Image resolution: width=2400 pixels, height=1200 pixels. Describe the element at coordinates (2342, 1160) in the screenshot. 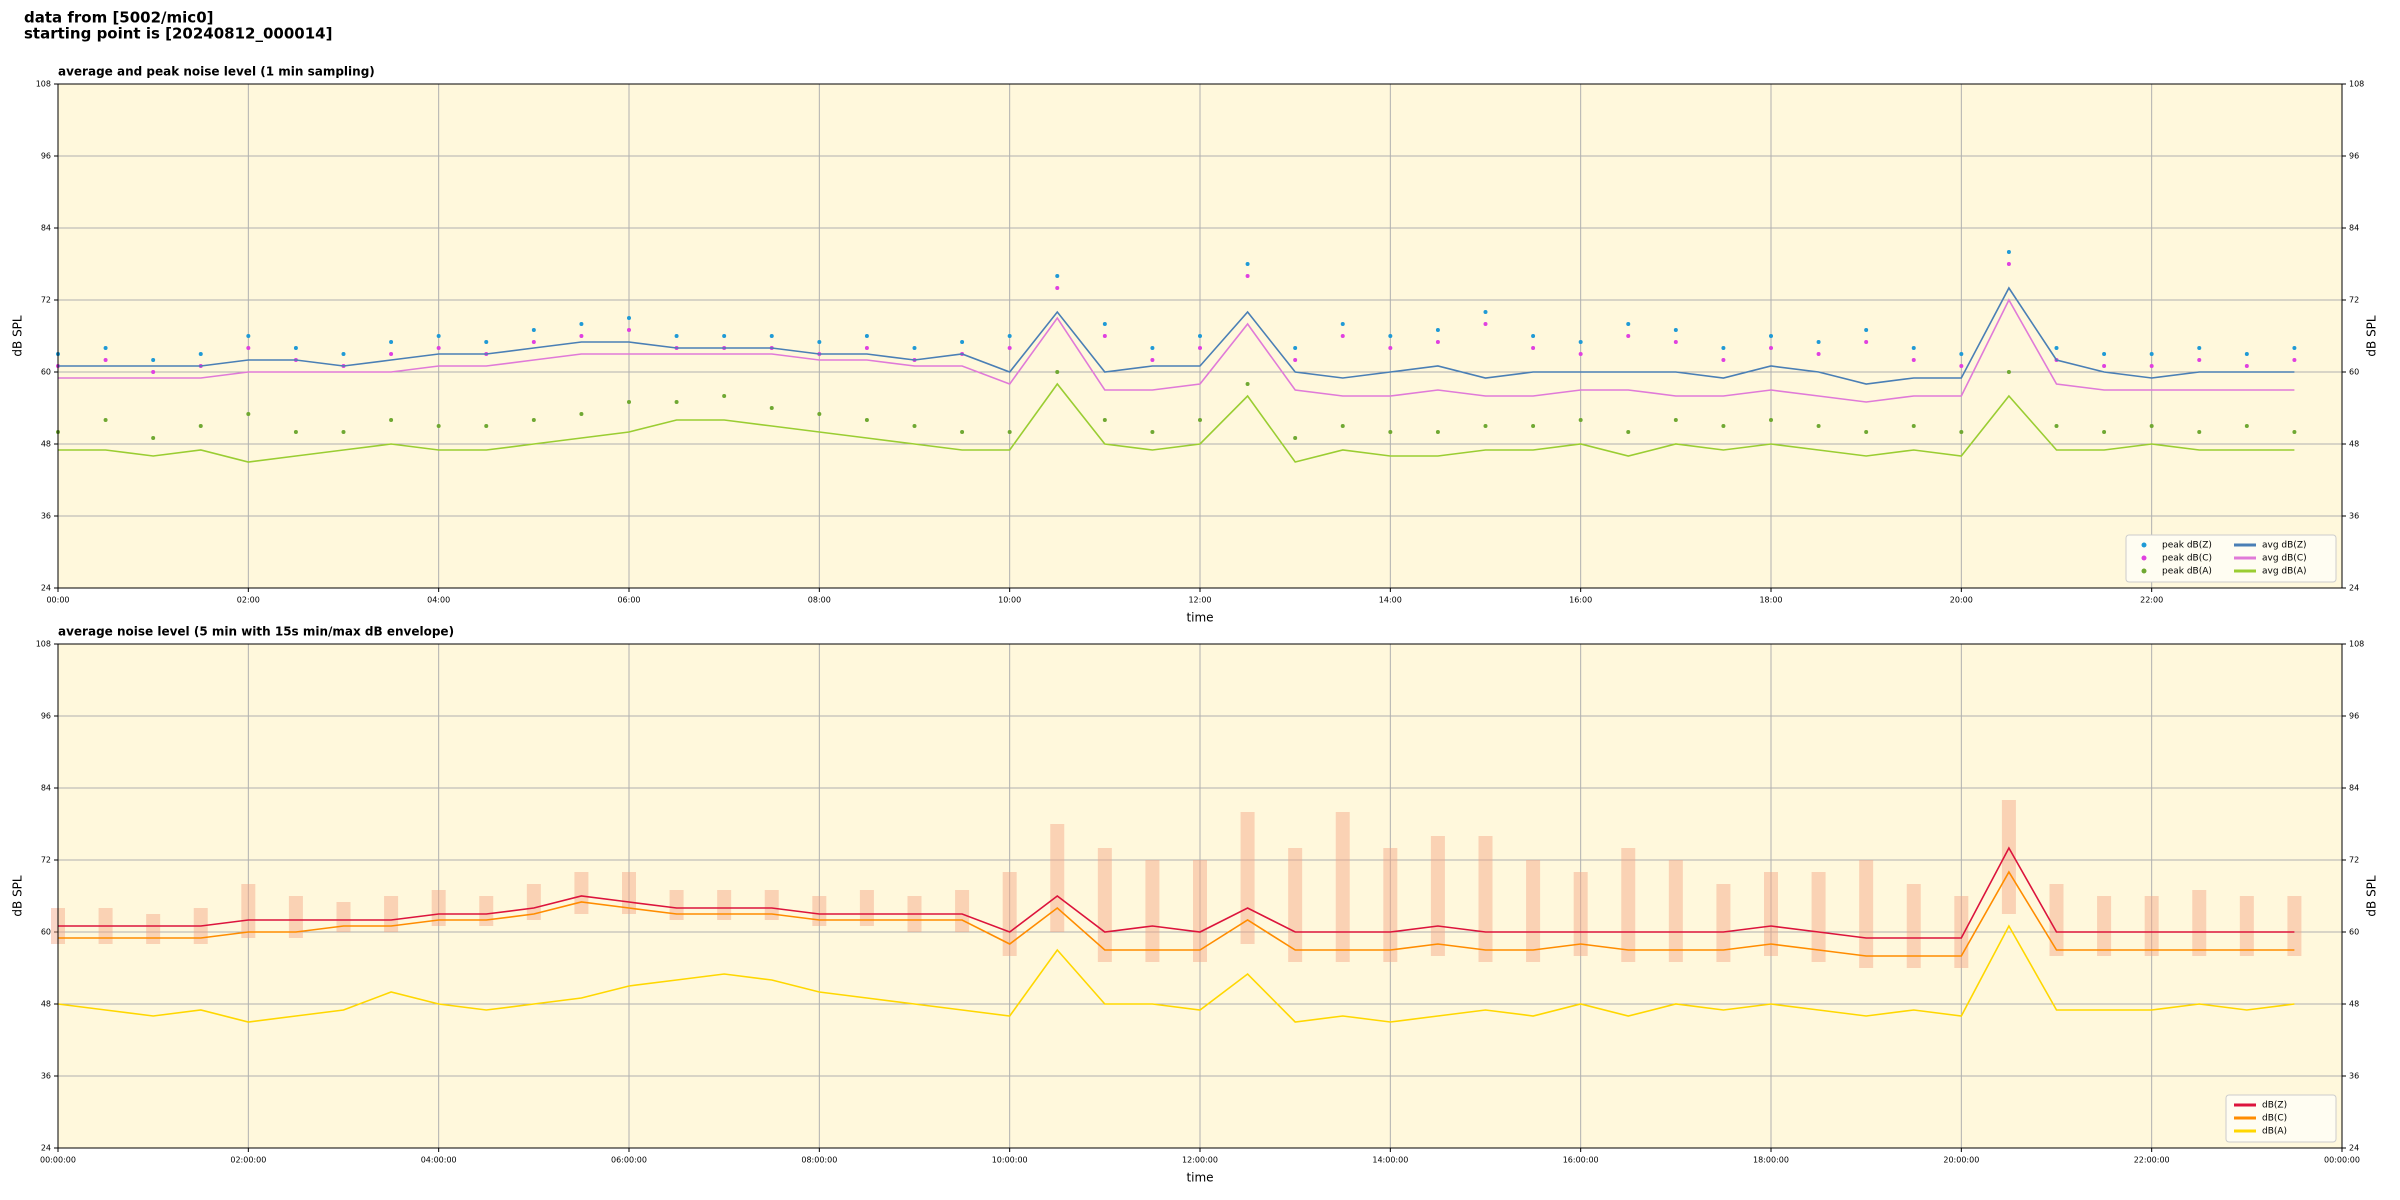

I see `x-tick-label: 00:00:00` at that location.